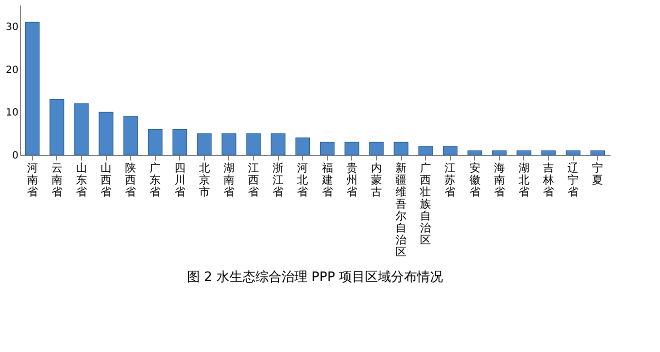 Image resolution: width=660 pixels, height=352 pixels. What do you see at coordinates (302, 180) in the screenshot?
I see `x-tick-label: 河北省` at bounding box center [302, 180].